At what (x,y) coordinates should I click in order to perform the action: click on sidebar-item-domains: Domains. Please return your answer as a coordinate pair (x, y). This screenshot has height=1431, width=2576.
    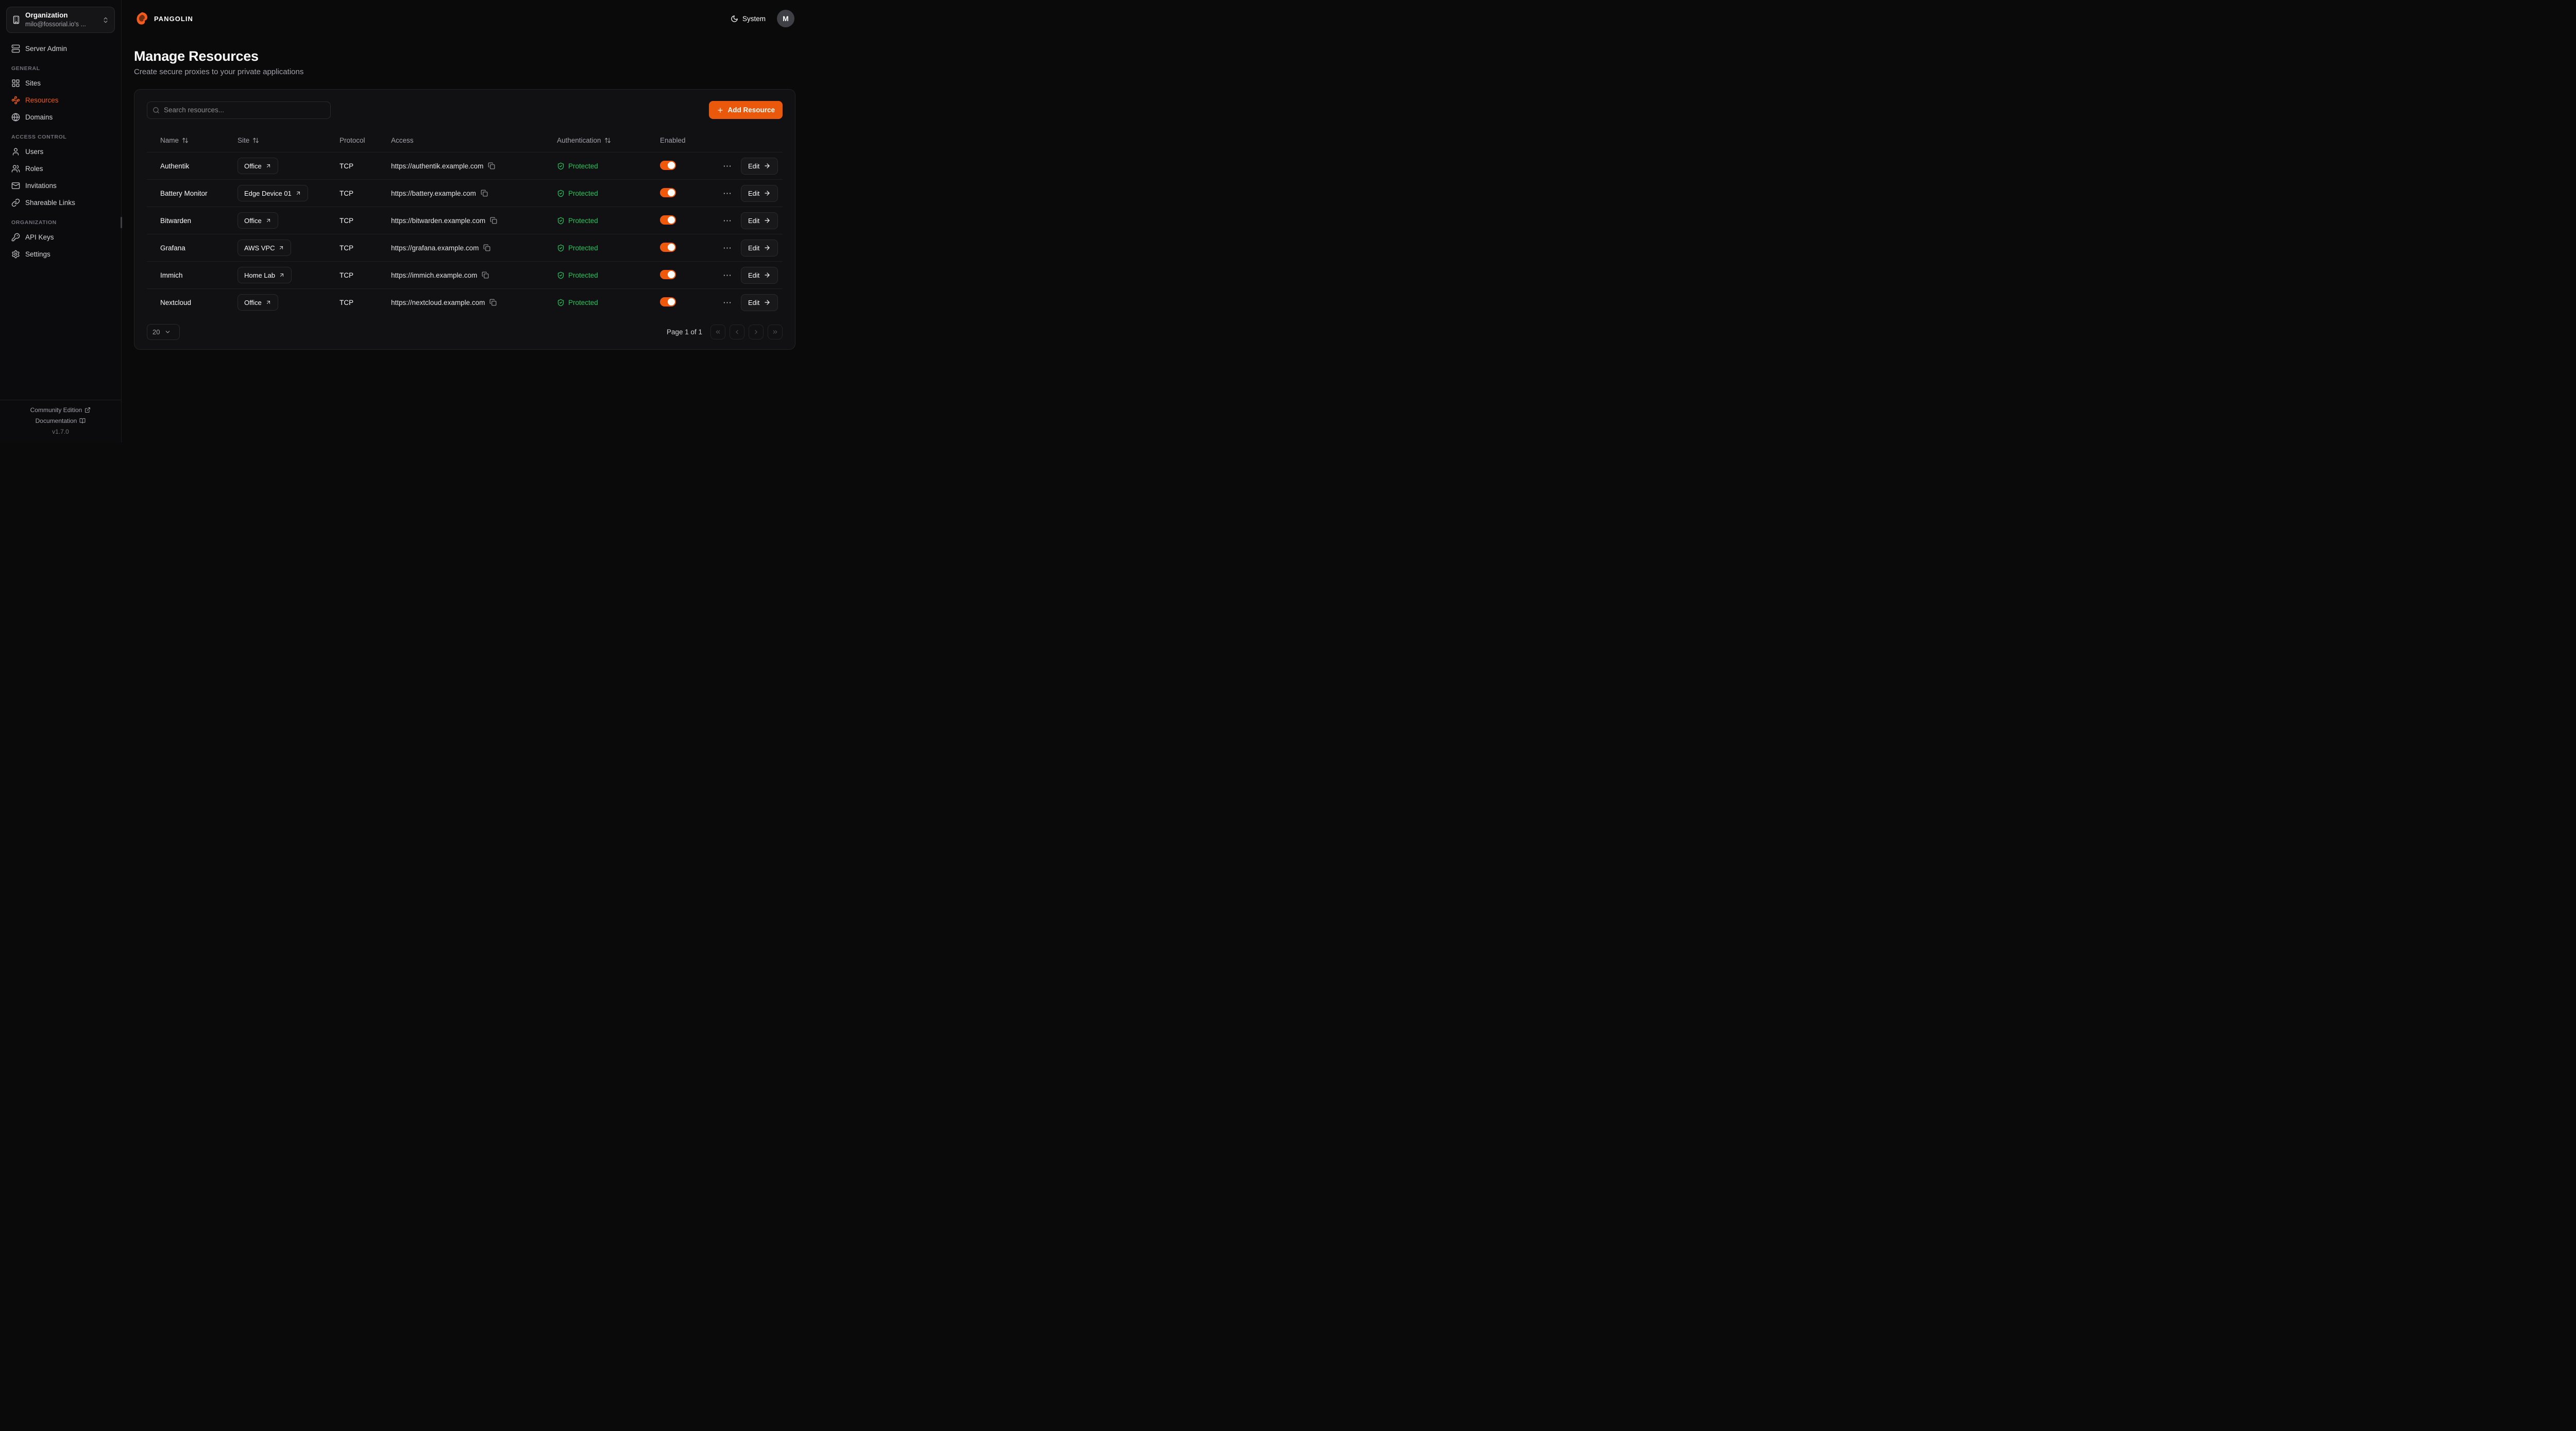
    Looking at the image, I should click on (60, 117).